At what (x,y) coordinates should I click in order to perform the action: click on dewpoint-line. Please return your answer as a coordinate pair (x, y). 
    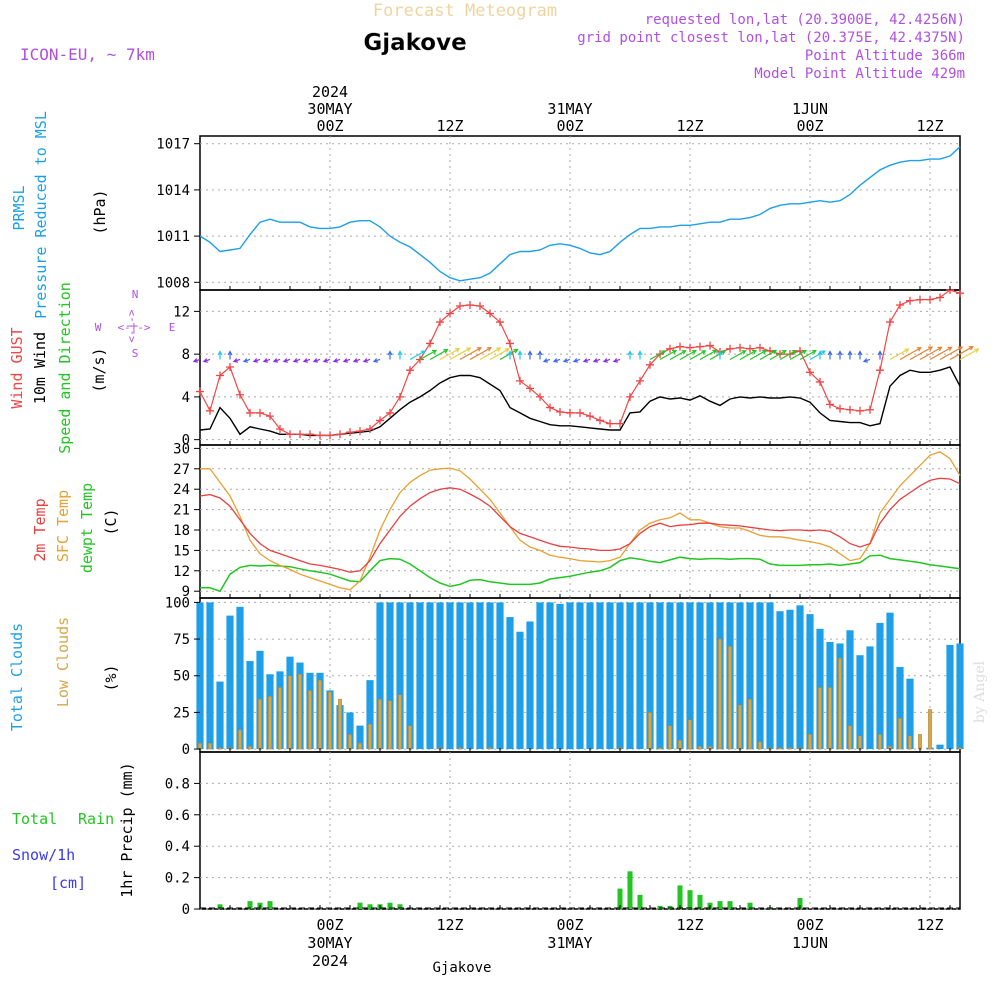
    Looking at the image, I should click on (580, 573).